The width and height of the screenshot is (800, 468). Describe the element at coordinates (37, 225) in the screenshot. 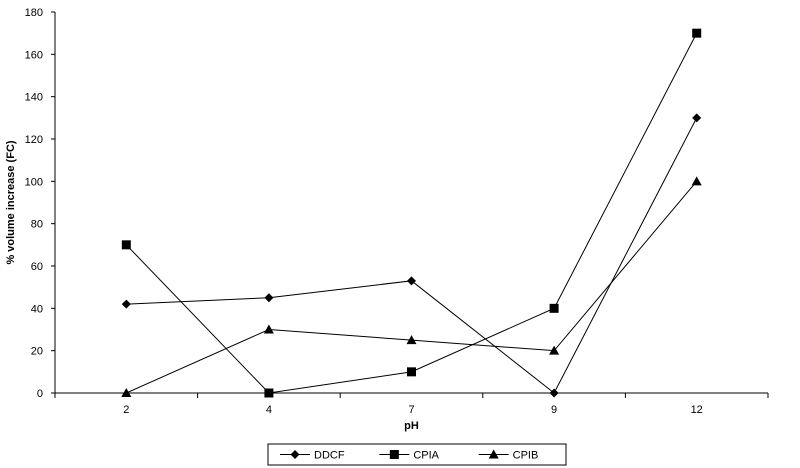

I see `y-tick-label: 80` at that location.